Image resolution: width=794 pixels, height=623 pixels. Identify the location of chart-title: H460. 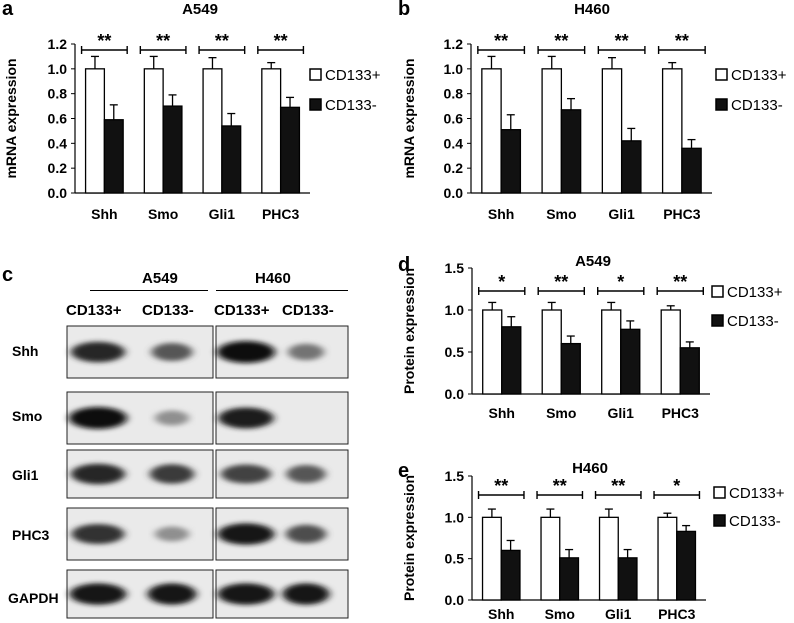
(592, 9).